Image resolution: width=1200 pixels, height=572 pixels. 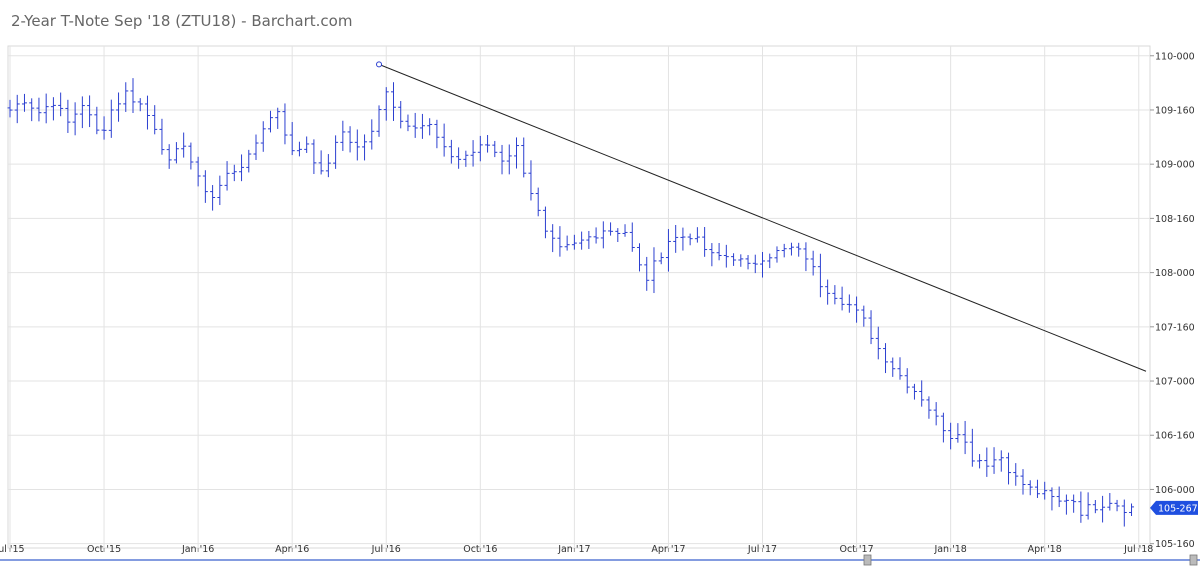 What do you see at coordinates (1175, 165) in the screenshot?
I see `y-tick-label: 109-000` at bounding box center [1175, 165].